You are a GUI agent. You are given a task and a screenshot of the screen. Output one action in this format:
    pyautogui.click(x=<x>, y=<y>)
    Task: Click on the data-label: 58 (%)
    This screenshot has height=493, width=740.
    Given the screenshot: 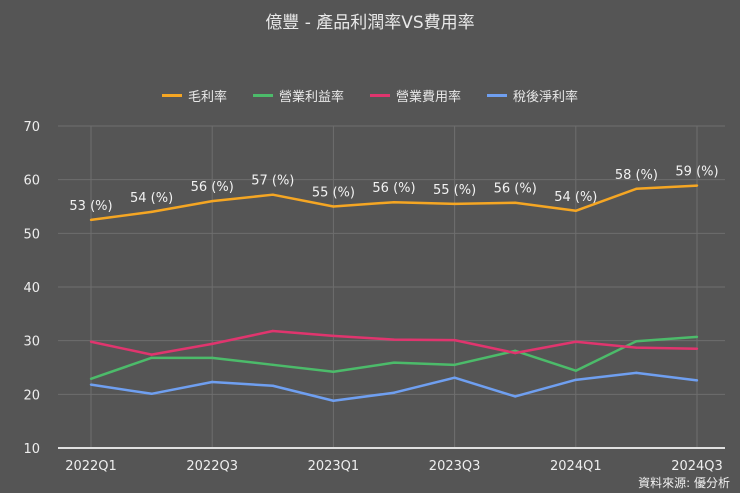 What is the action you would take?
    pyautogui.click(x=636, y=175)
    